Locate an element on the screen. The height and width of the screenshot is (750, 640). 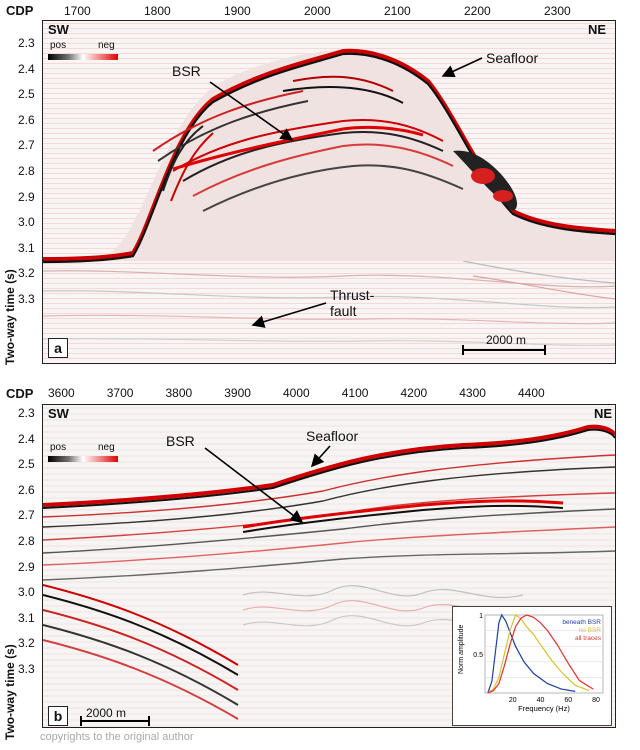
inset-ylabel: Norm amplitude is located at coordinates (461, 649).